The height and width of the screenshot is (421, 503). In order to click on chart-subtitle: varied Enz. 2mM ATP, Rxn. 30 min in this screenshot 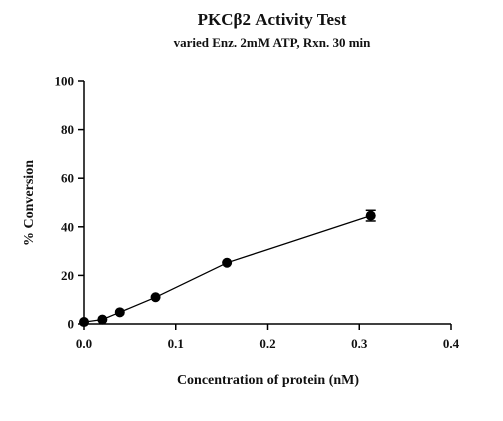, I will do `click(273, 42)`.